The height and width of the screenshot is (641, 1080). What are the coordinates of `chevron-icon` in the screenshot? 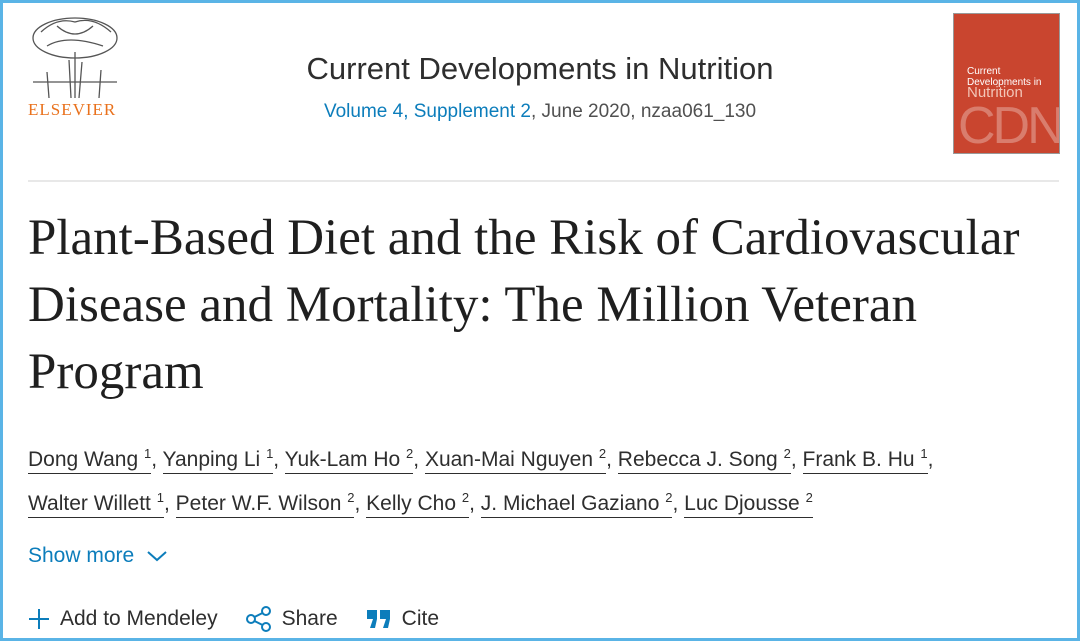 It's located at (157, 556).